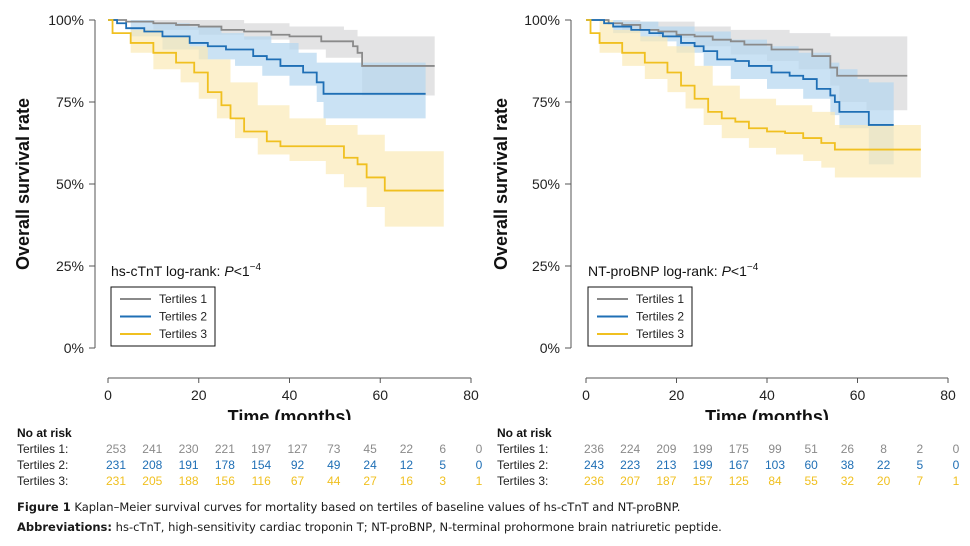 This screenshot has width=970, height=546. I want to click on risk-count: 8, so click(883, 449).